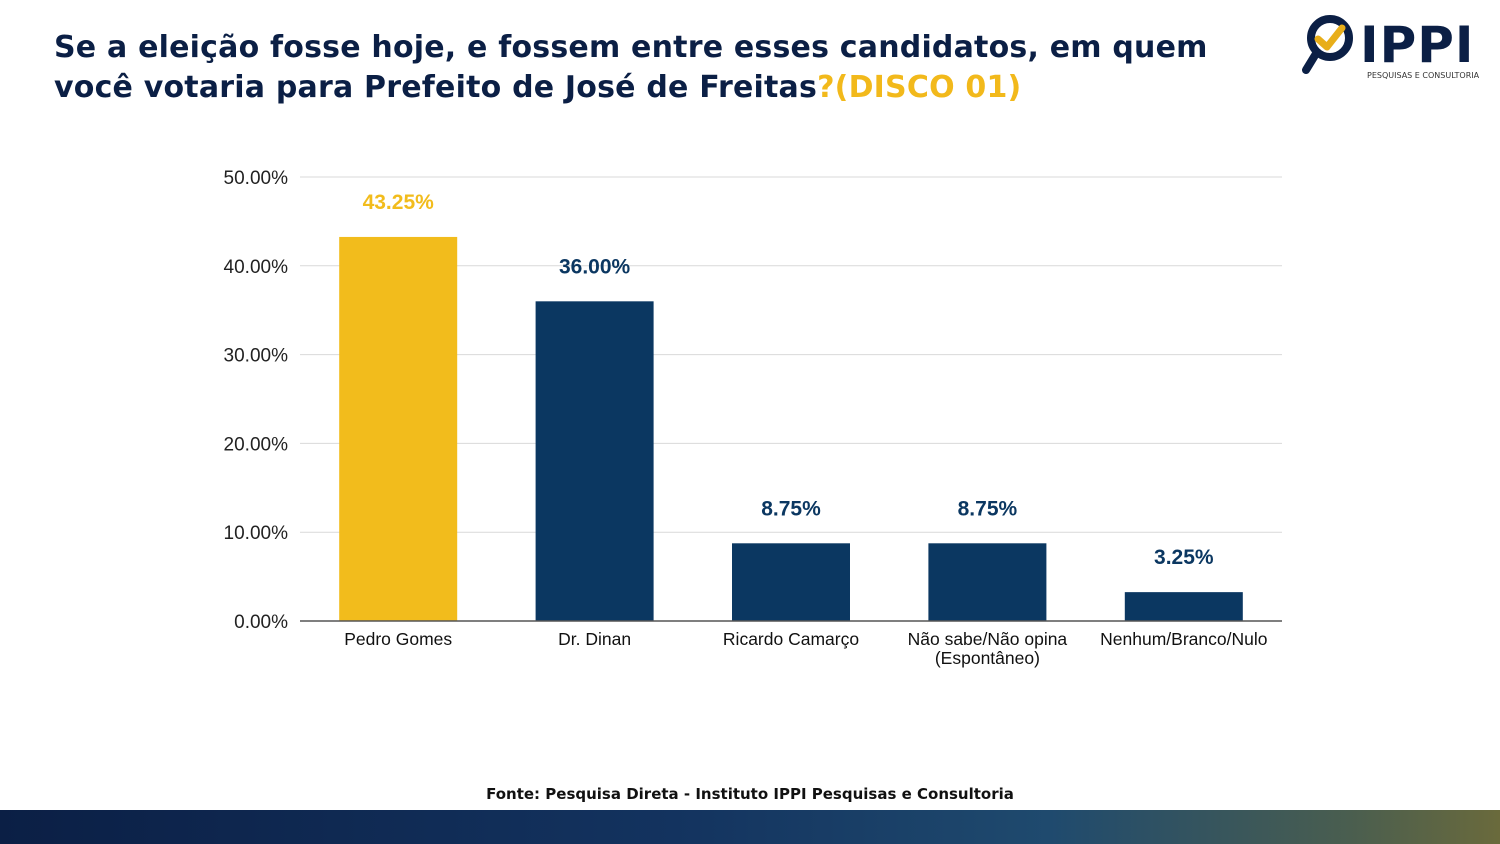 This screenshot has width=1500, height=844. What do you see at coordinates (399, 202) in the screenshot?
I see `data-label: 43.25%` at bounding box center [399, 202].